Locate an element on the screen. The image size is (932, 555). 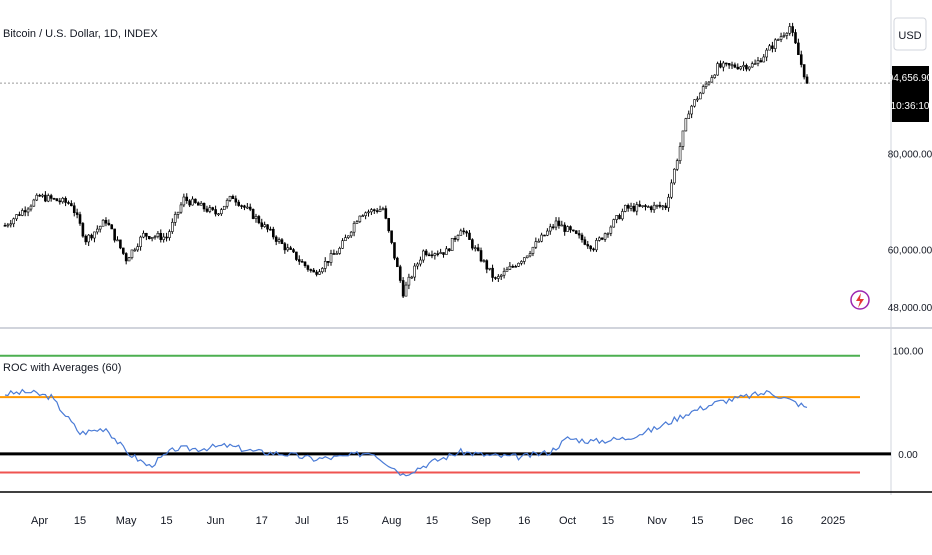
main-chart-title: Bitcoin / U.S. Dollar, 1D, INDEX is located at coordinates (80, 34).